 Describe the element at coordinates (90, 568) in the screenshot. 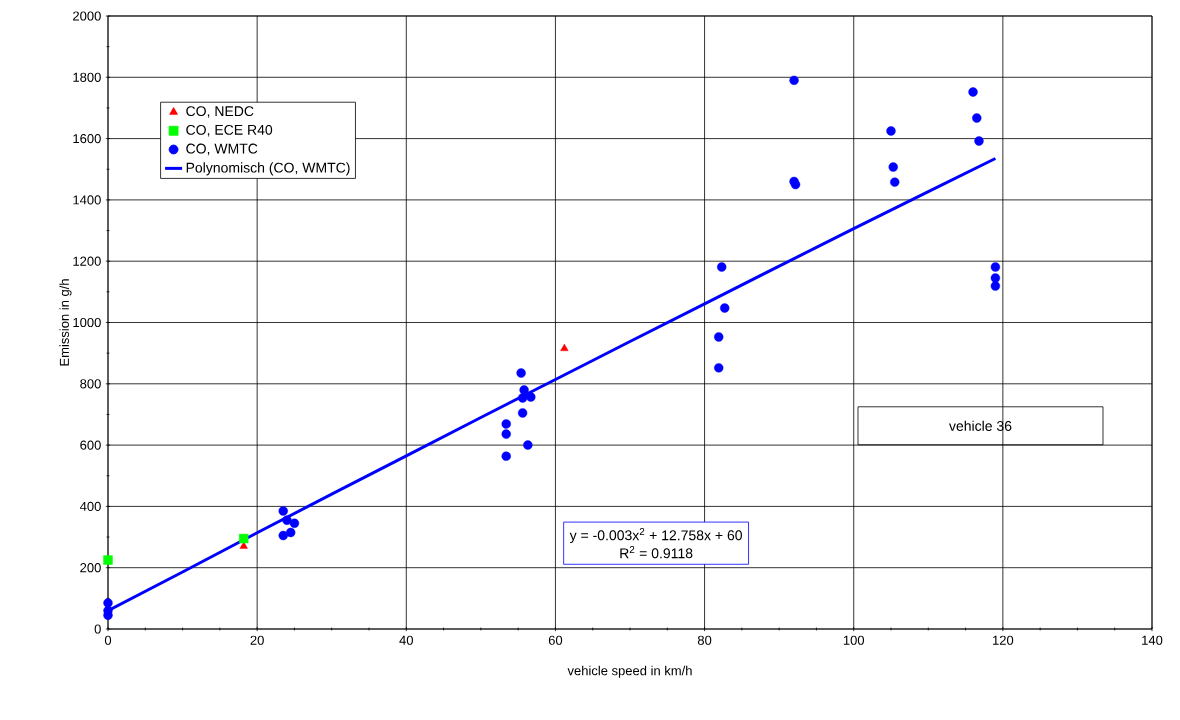

I see `y-tick-label: 200` at that location.